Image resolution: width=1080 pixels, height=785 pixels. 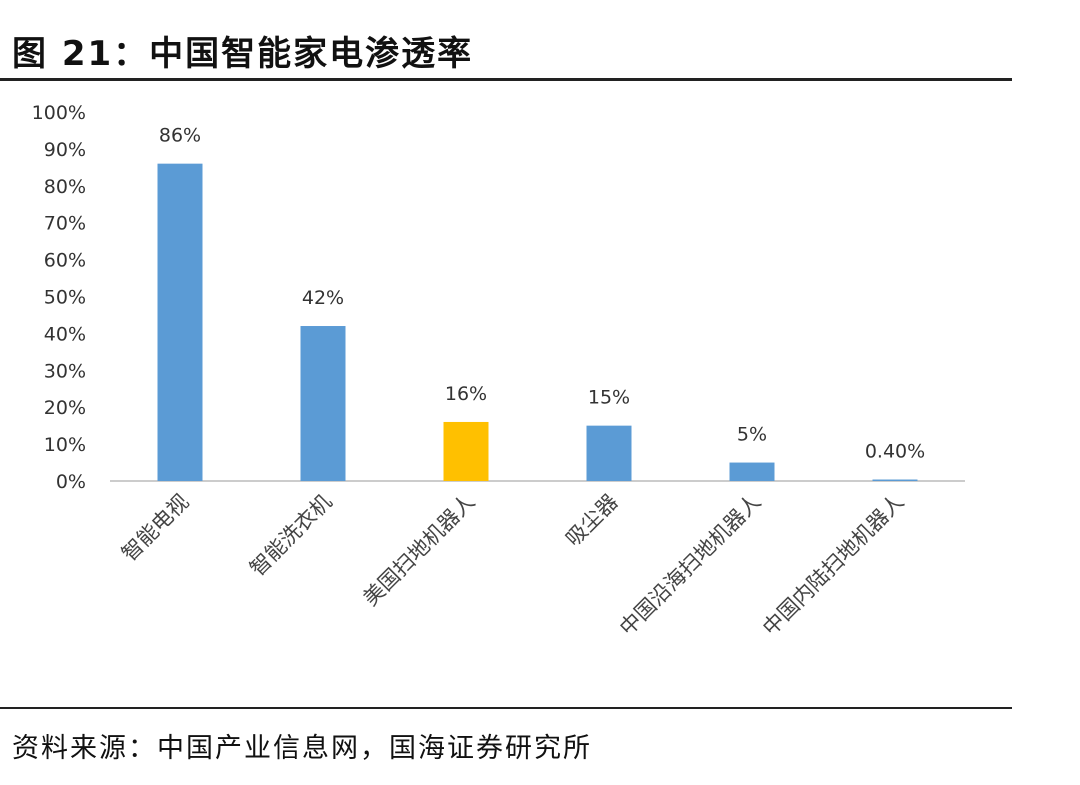 What do you see at coordinates (65, 150) in the screenshot?
I see `y-tick-label: 90%` at bounding box center [65, 150].